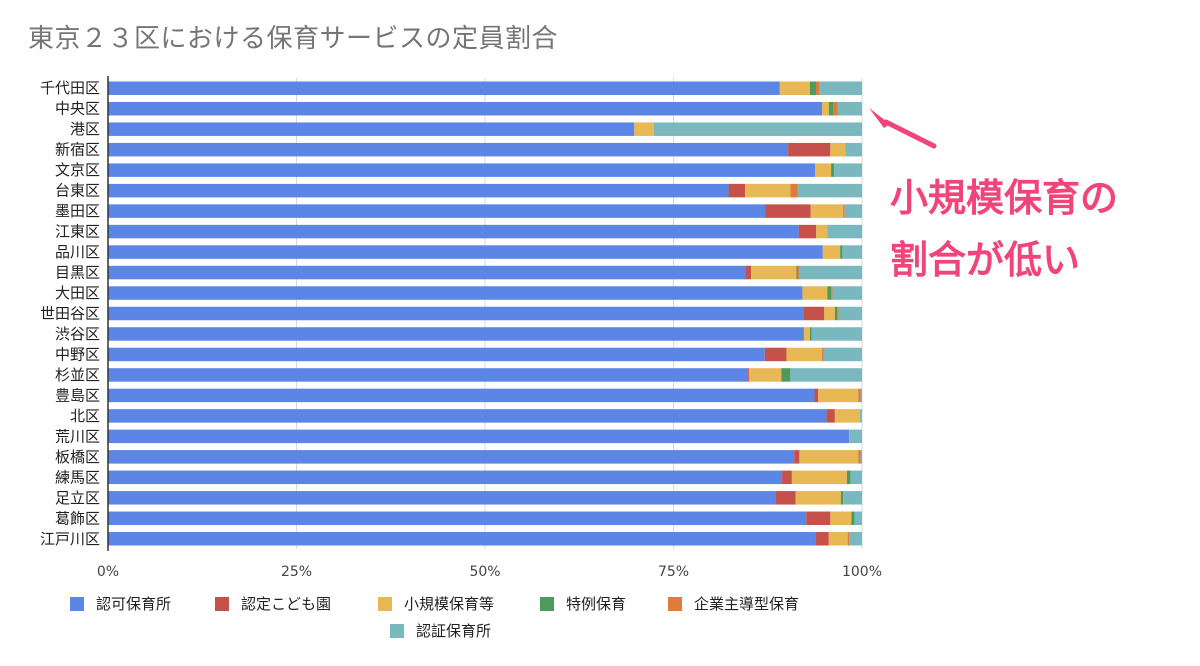 The height and width of the screenshot is (666, 1200). I want to click on category-label-8: 品川区, so click(77, 252).